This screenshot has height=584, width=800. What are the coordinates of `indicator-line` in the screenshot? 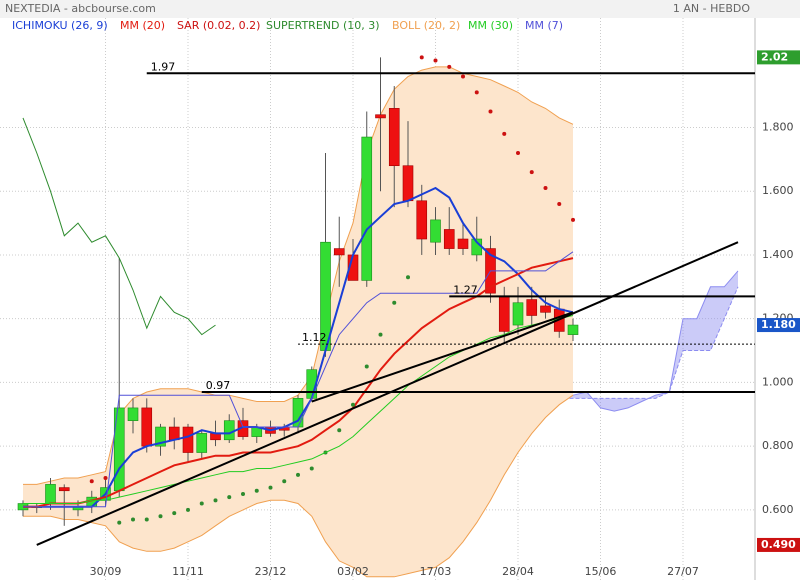 It's located at (119, 226).